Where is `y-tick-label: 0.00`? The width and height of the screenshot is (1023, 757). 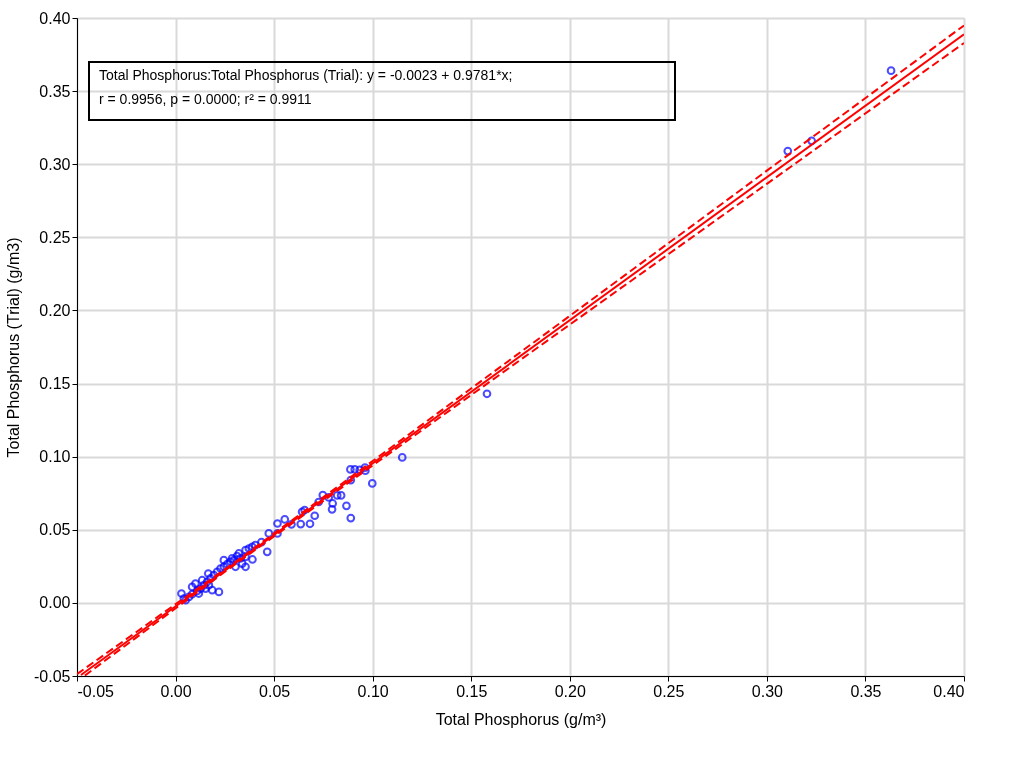 y-tick-label: 0.00 is located at coordinates (55, 603).